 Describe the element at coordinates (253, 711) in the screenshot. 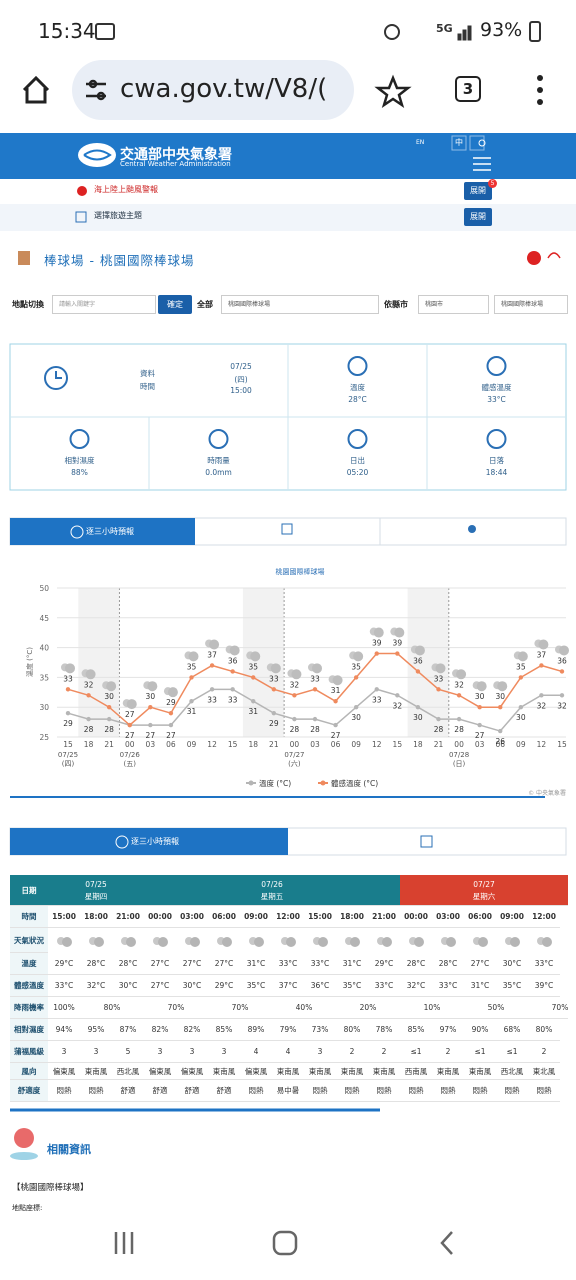

I see `data-label: 31` at that location.